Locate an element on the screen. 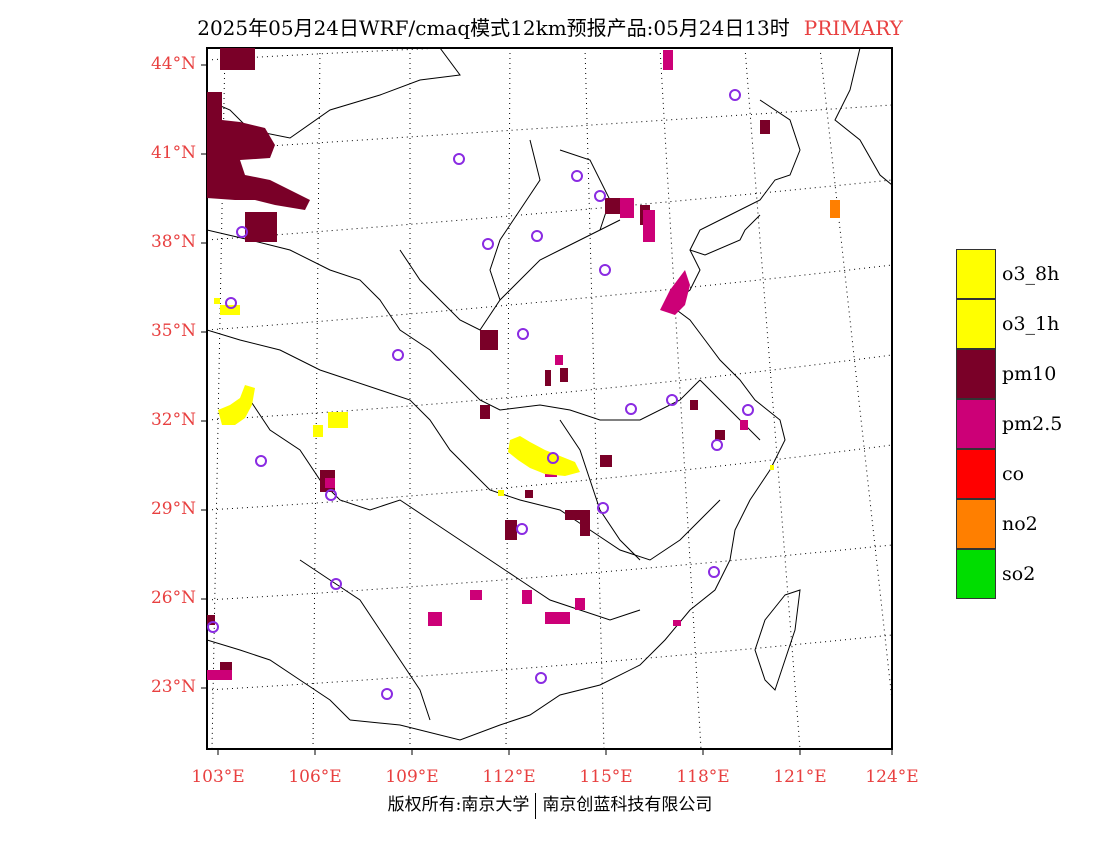 This screenshot has width=1100, height=850. legend-label: pm10 is located at coordinates (1029, 374).